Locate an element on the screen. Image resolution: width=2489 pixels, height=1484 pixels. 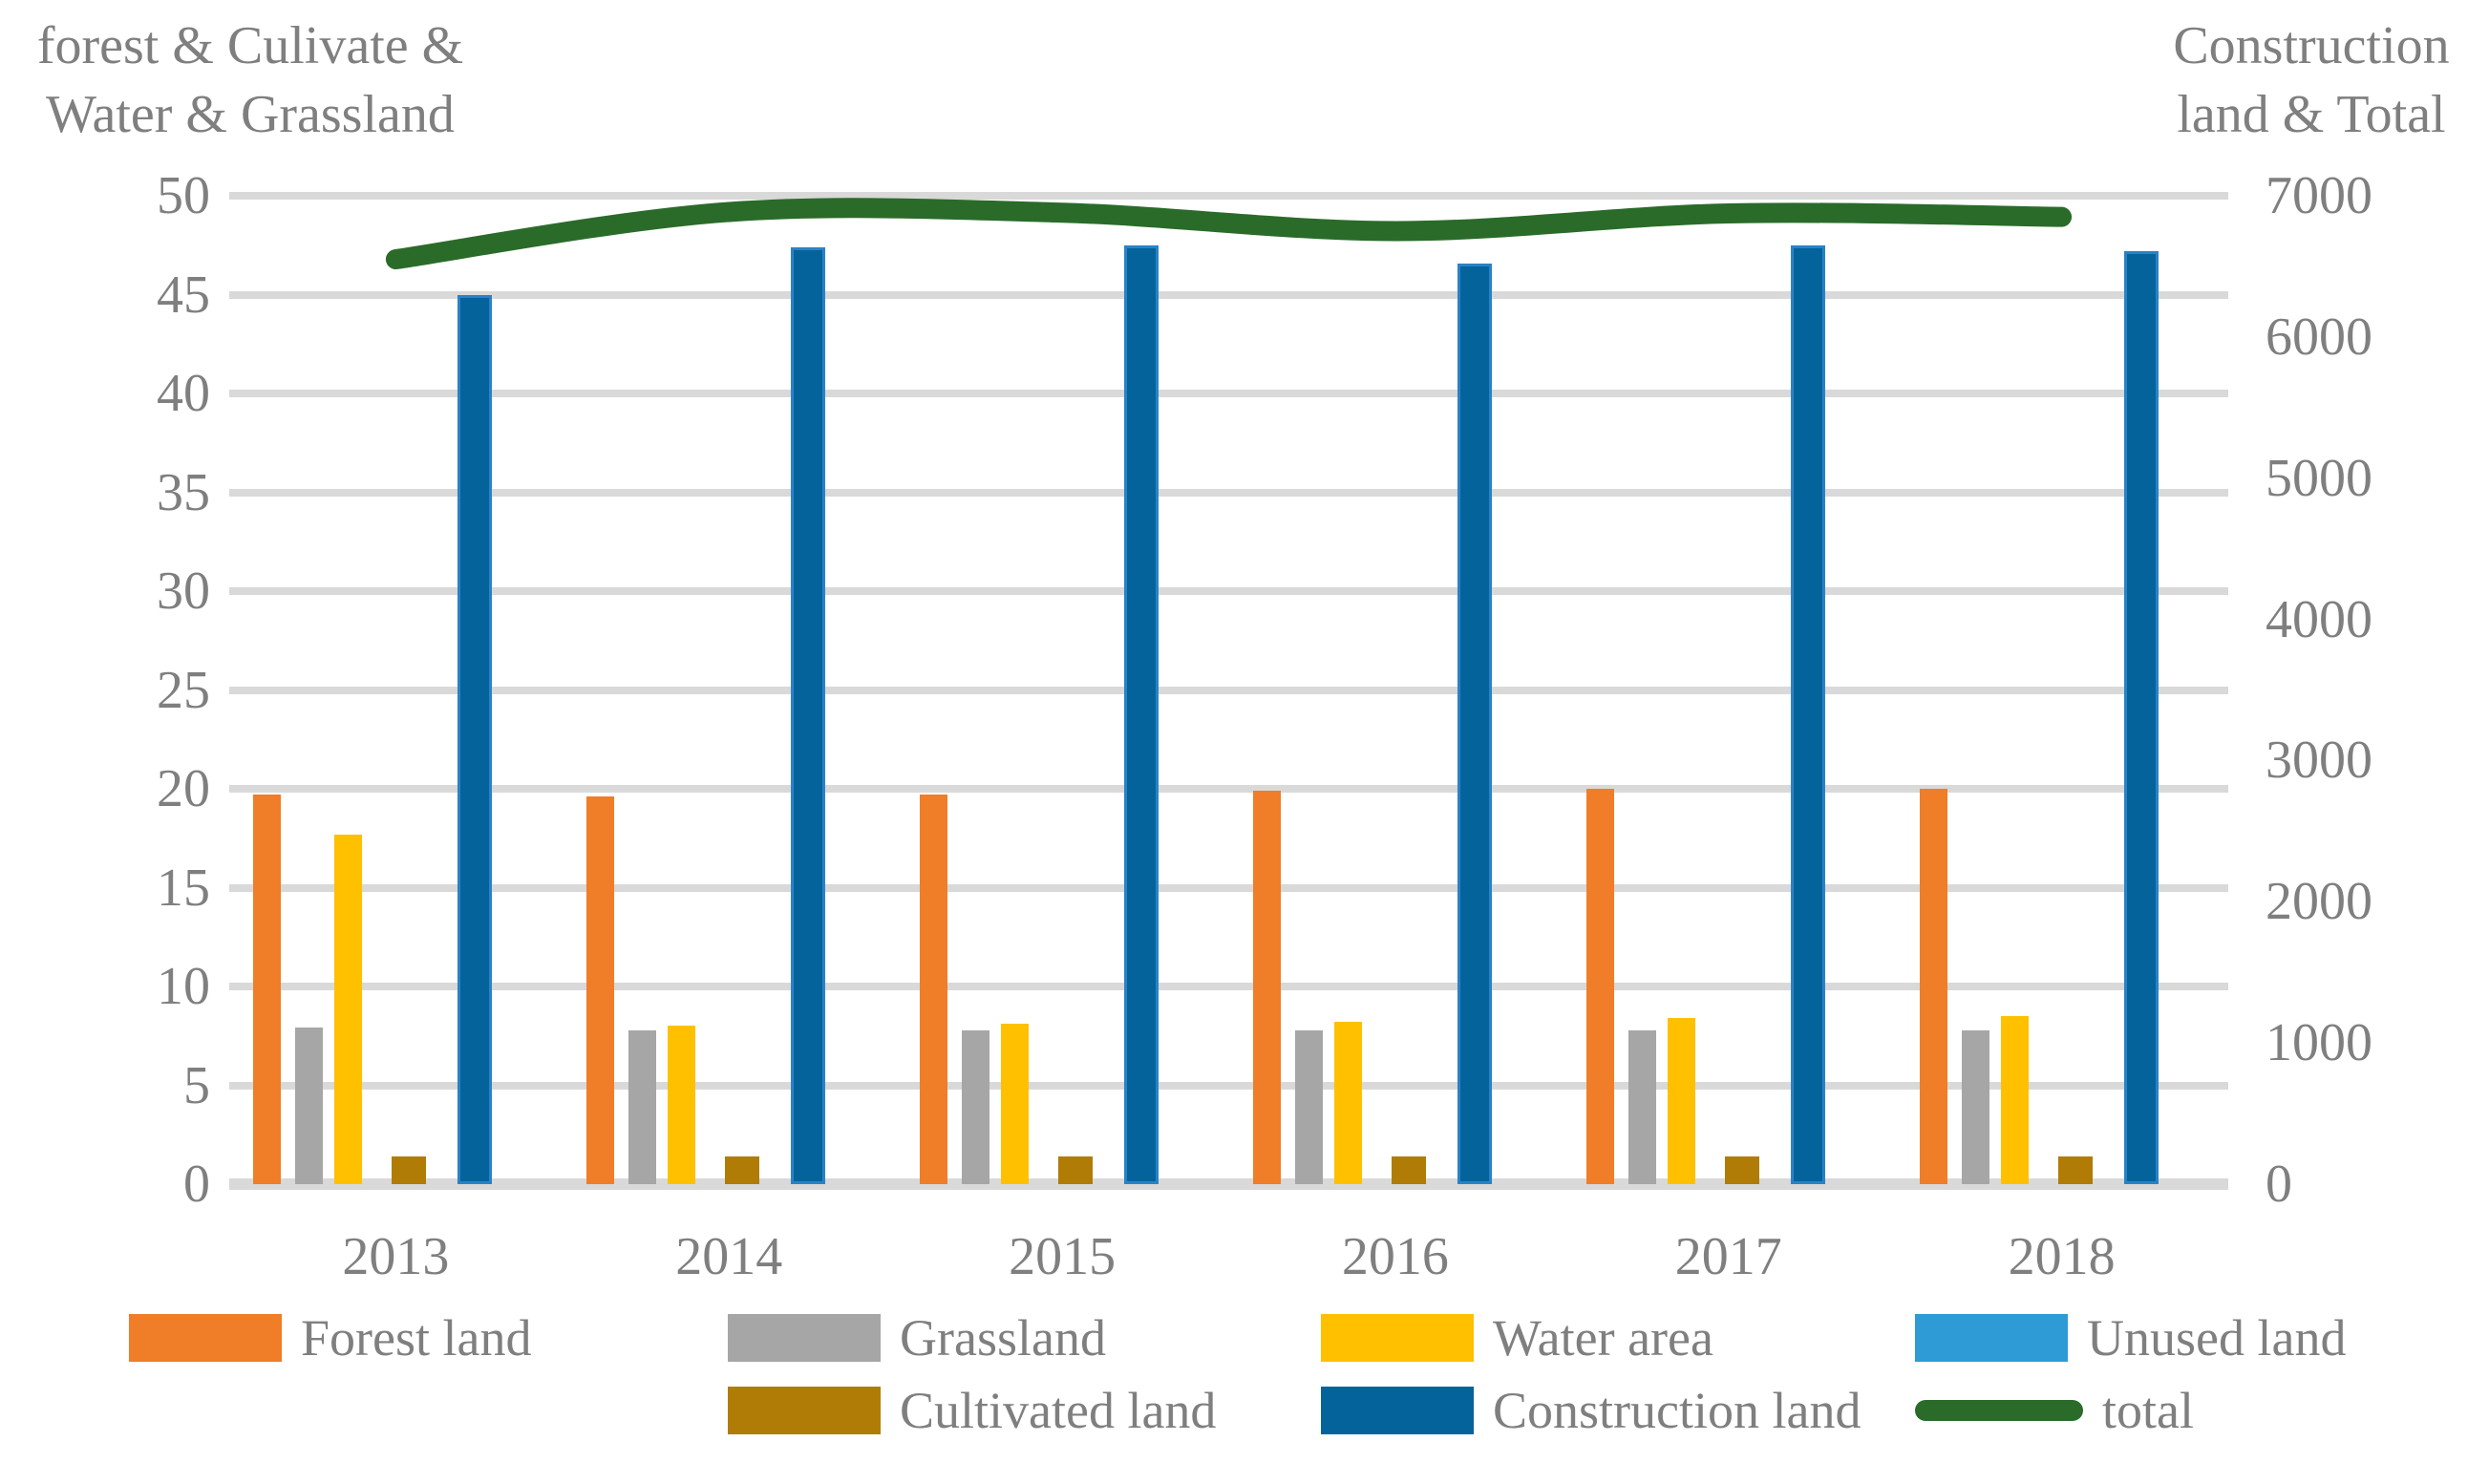
bar-forest-land-2014 is located at coordinates (600, 990).